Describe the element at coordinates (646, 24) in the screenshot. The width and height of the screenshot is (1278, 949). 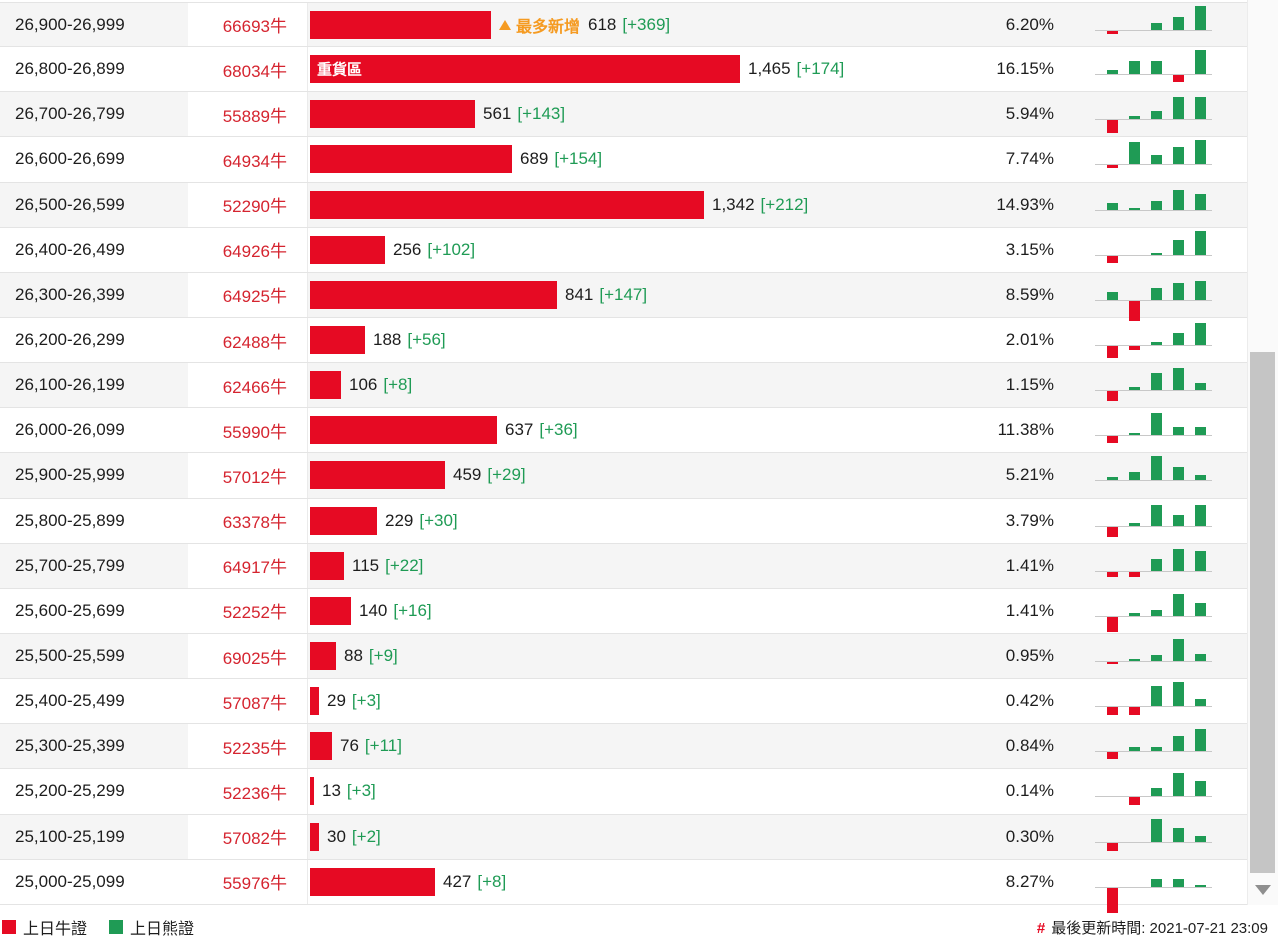
I see `bar-delta: [+369]` at that location.